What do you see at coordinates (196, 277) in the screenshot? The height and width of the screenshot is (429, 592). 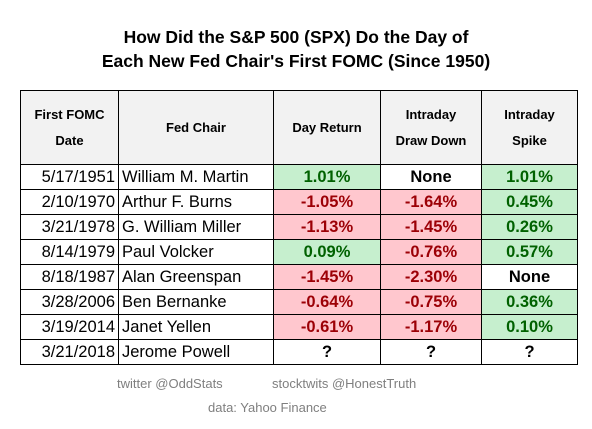 I see `cell-fed-chair: Alan Greenspan` at bounding box center [196, 277].